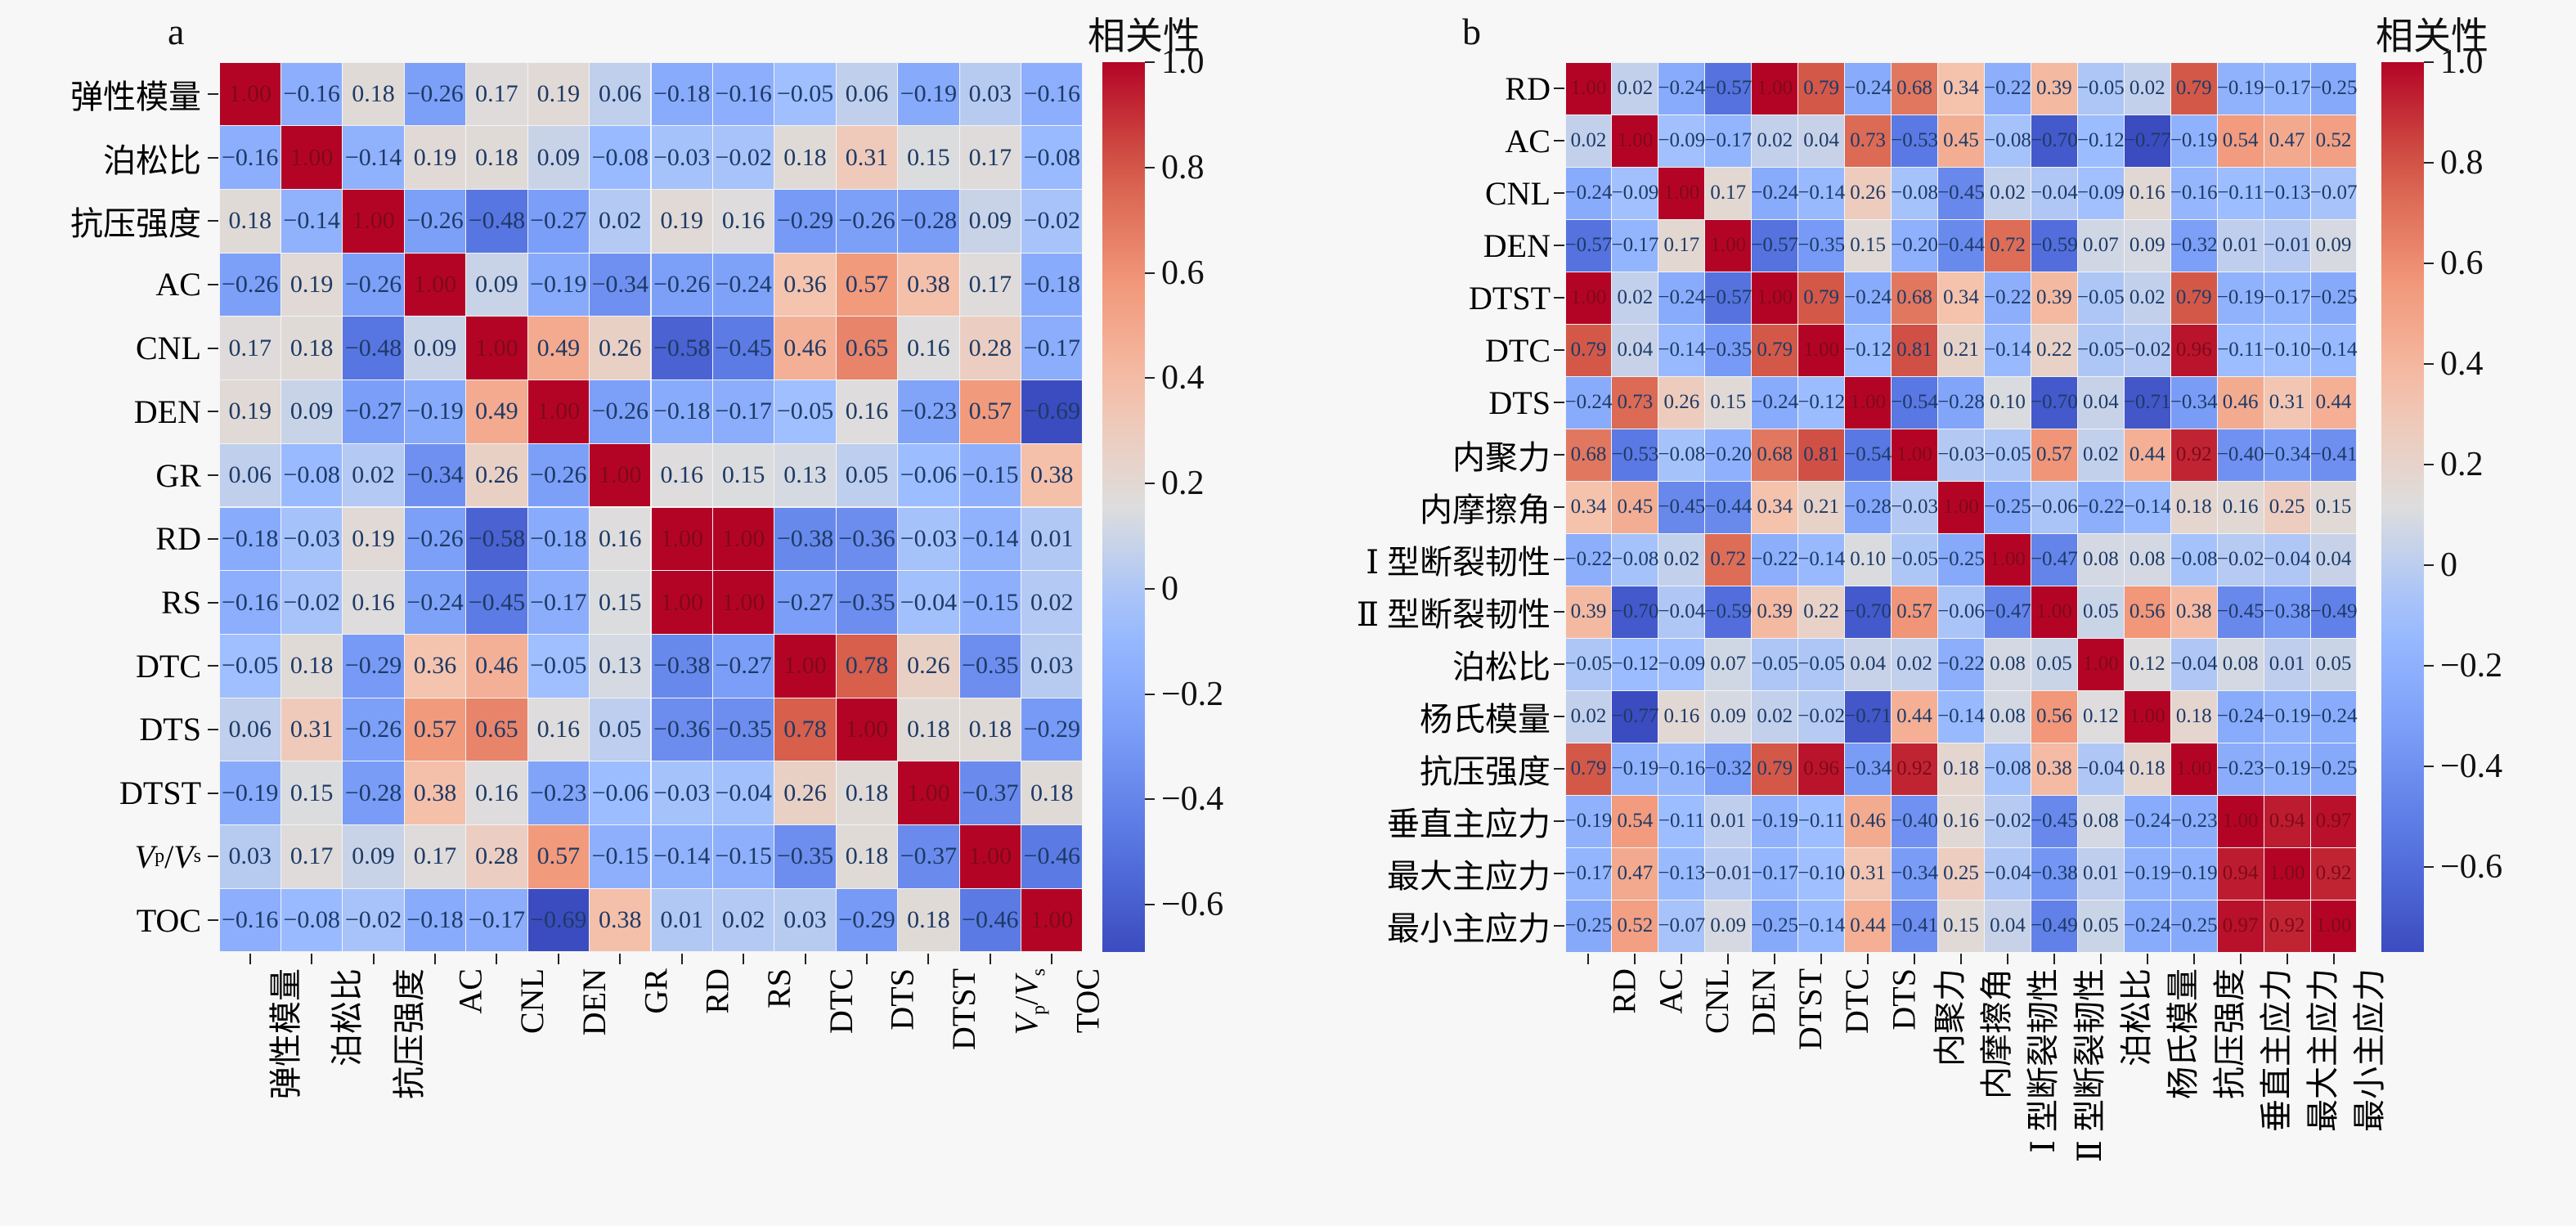 The height and width of the screenshot is (1226, 2576). What do you see at coordinates (1682, 926) in the screenshot?
I see `heatmap-cell: −0.07` at bounding box center [1682, 926].